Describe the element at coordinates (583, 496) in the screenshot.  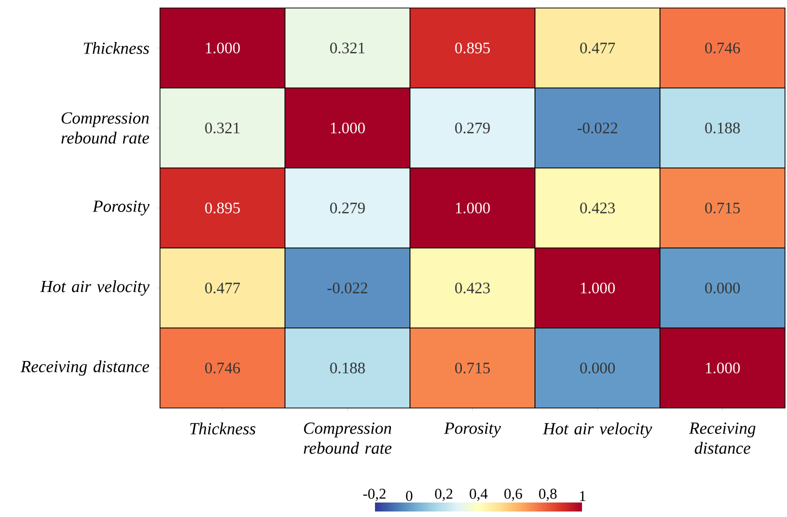
I see `color-bar-label: 1` at that location.